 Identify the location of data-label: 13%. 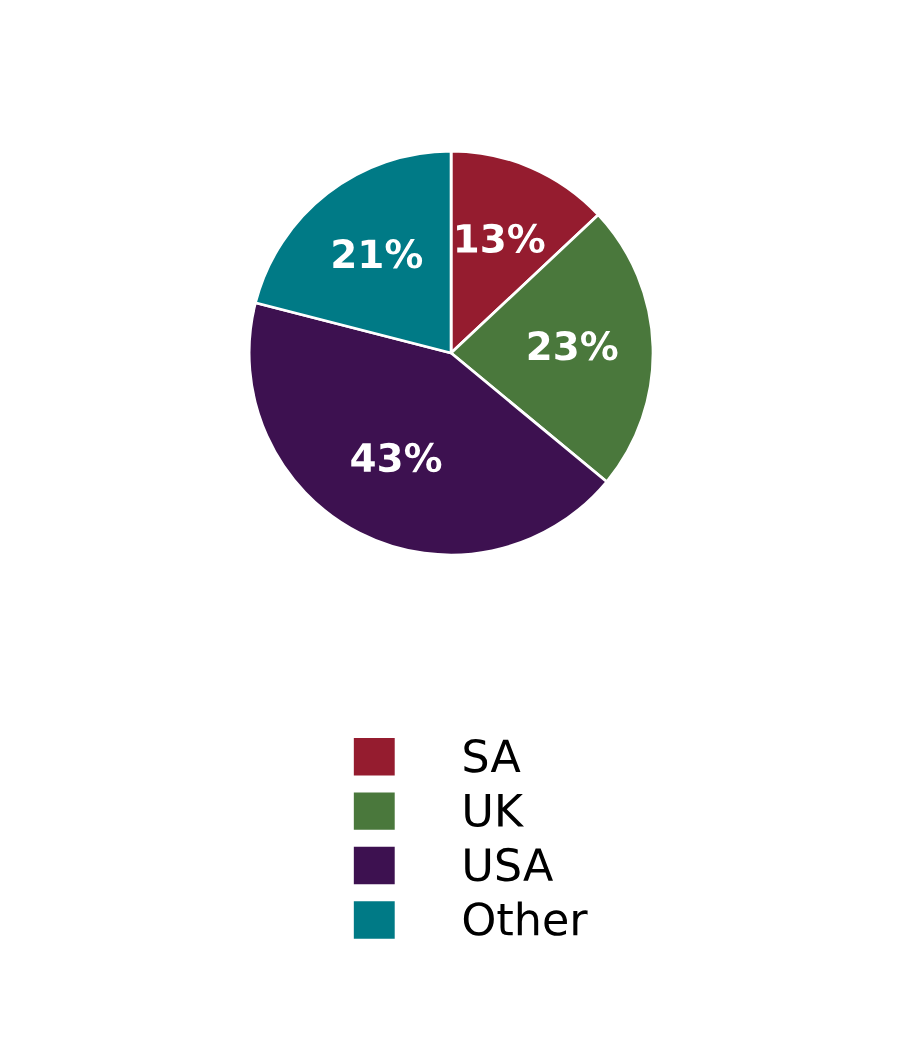
(501, 238).